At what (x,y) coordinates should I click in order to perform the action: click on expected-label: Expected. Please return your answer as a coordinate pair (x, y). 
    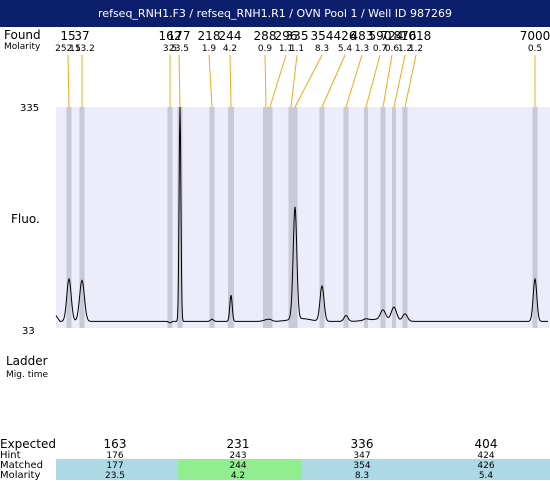
    Looking at the image, I should click on (28, 444).